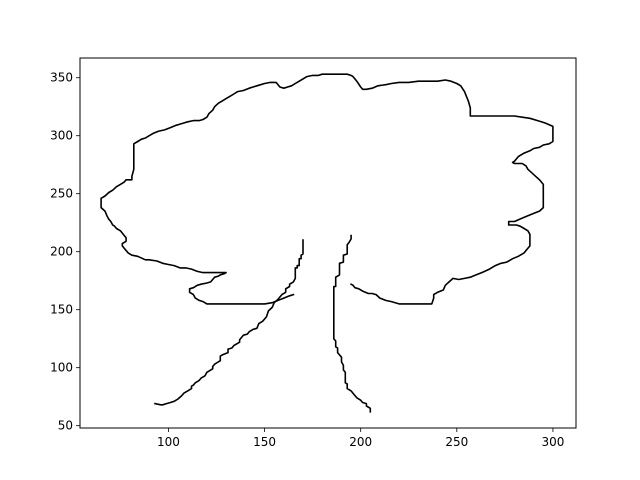  Describe the element at coordinates (65, 426) in the screenshot. I see `y-tick-label: 50` at that location.